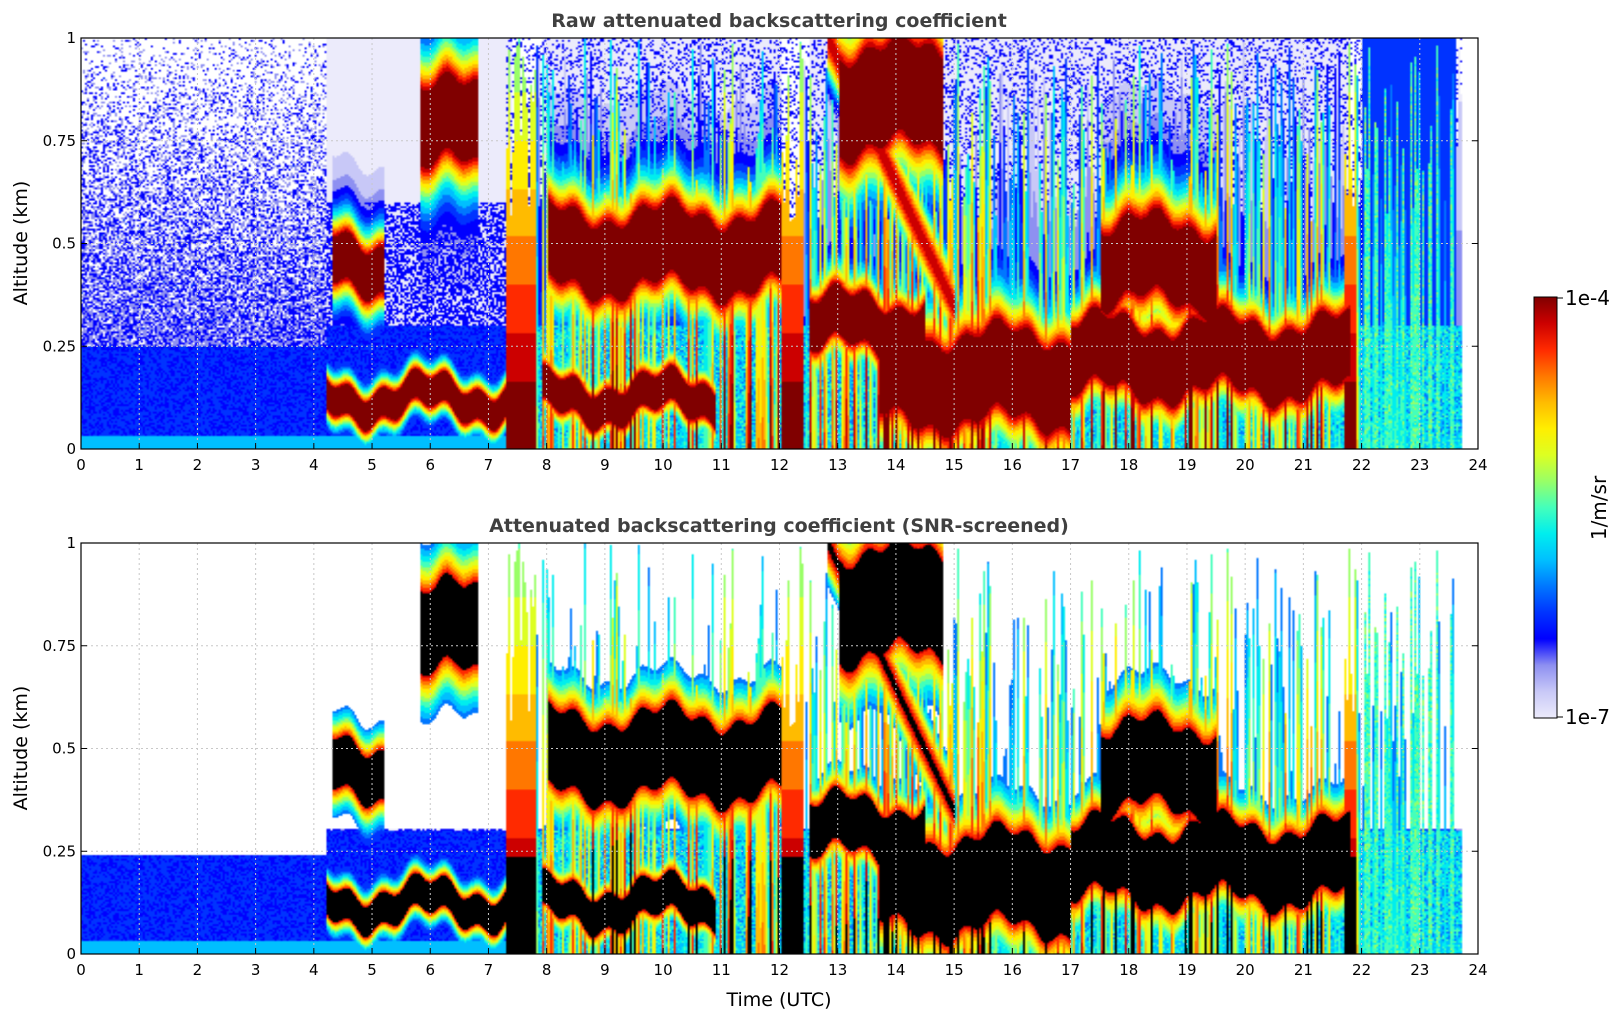  I want to click on colorbar-max-label: 1e-4, so click(1587, 298).